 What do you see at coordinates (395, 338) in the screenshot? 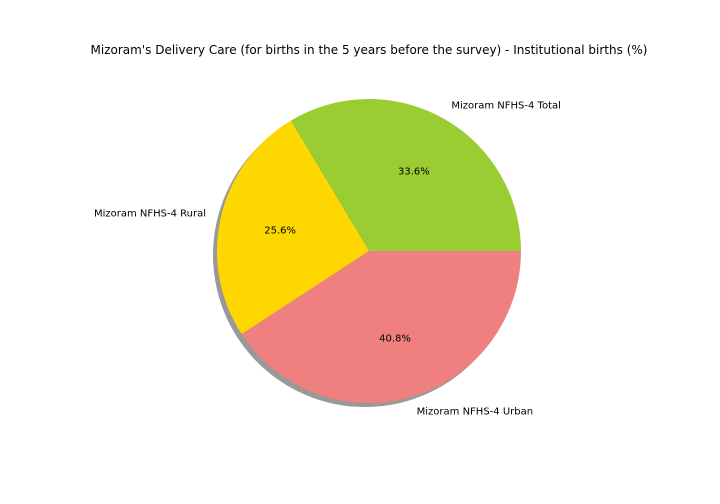
I see `pct-label-mizoram-nfhs-4-urban: 40.8%` at bounding box center [395, 338].